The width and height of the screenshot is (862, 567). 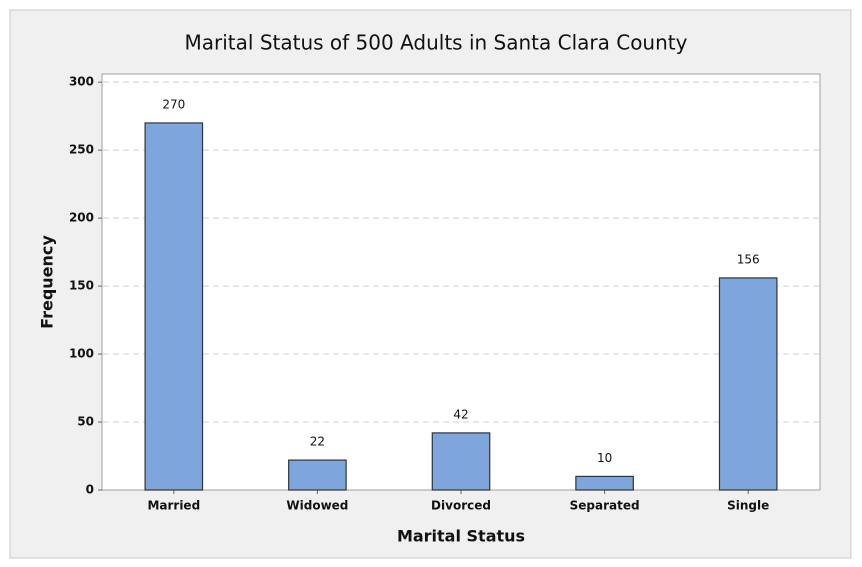 What do you see at coordinates (748, 259) in the screenshot?
I see `value-label: 156` at bounding box center [748, 259].